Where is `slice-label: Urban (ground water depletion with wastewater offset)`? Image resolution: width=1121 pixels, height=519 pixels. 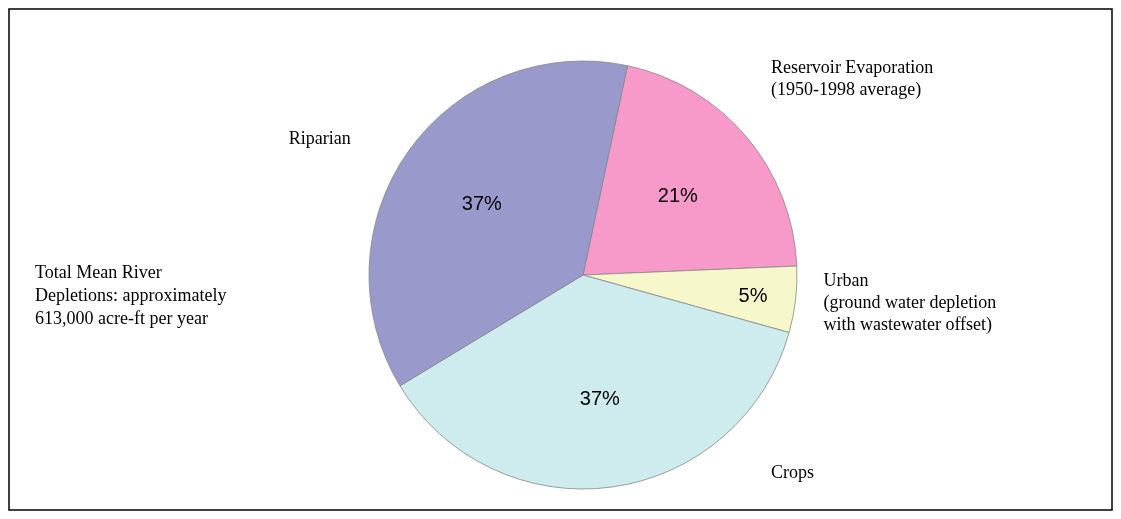 slice-label: Urban (ground water depletion with wastewater offset) is located at coordinates (910, 303).